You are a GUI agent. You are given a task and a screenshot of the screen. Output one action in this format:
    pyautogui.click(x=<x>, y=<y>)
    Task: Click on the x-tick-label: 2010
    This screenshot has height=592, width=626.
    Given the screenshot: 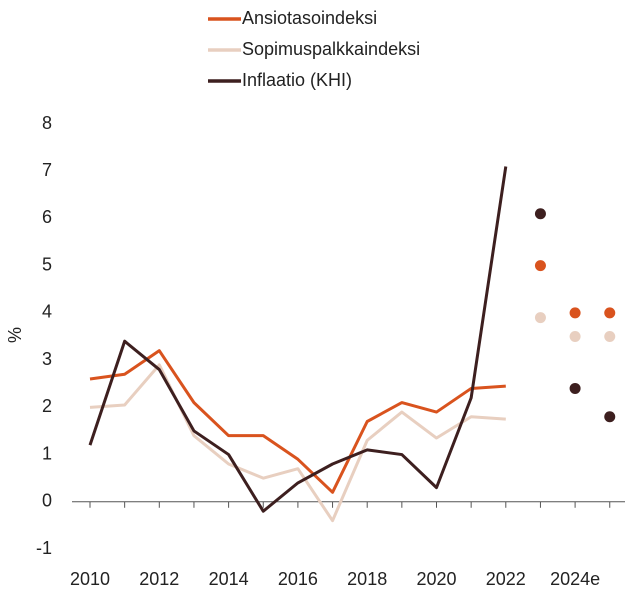 What is the action you would take?
    pyautogui.click(x=90, y=579)
    